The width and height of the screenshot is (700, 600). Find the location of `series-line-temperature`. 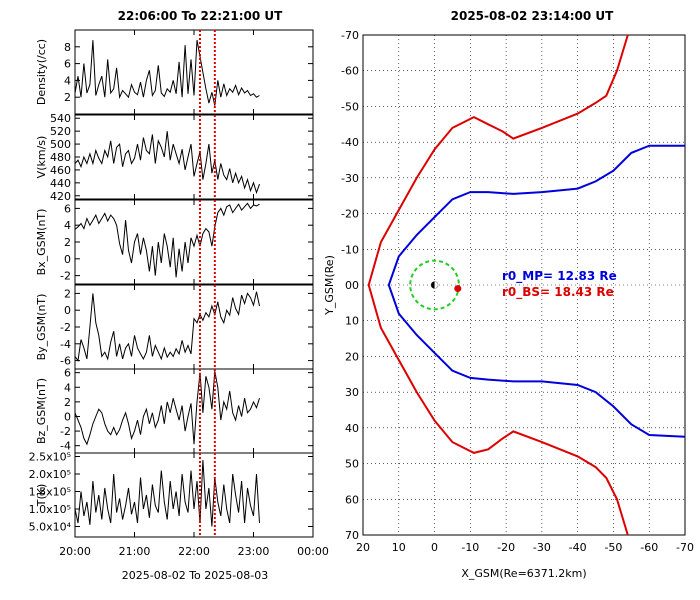

series-line-temperature is located at coordinates (167, 493).